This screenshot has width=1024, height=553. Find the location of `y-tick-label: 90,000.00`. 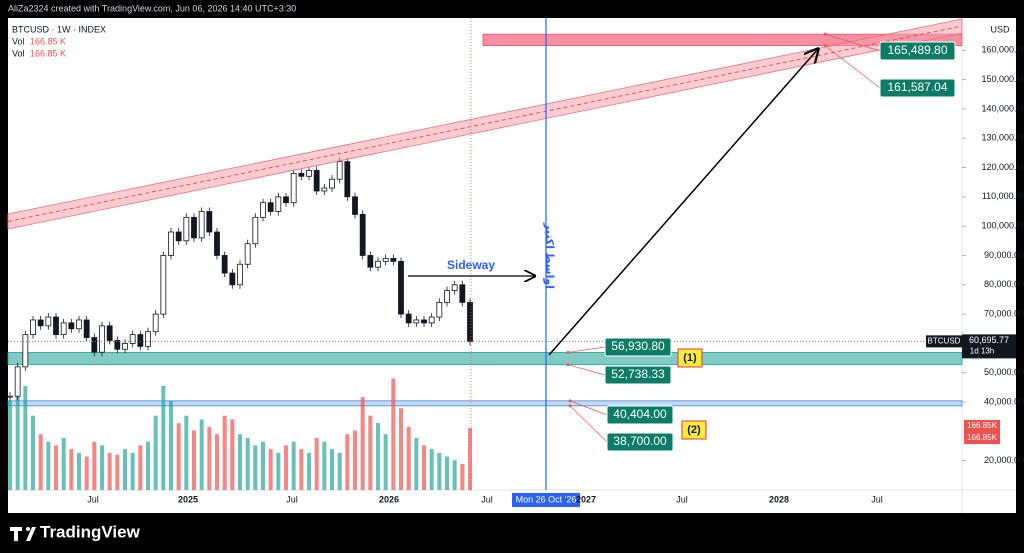

y-tick-label: 90,000.00 is located at coordinates (1004, 255).